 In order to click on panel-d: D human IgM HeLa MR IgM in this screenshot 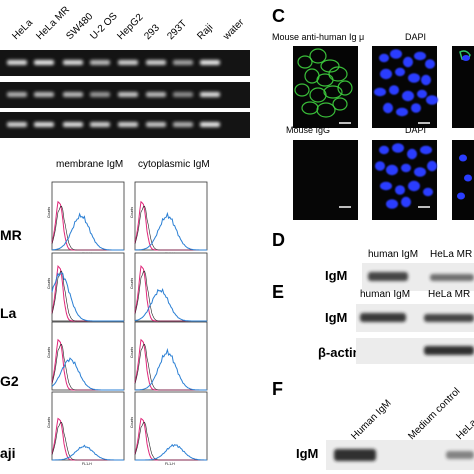, I will do `click(373, 260)`.